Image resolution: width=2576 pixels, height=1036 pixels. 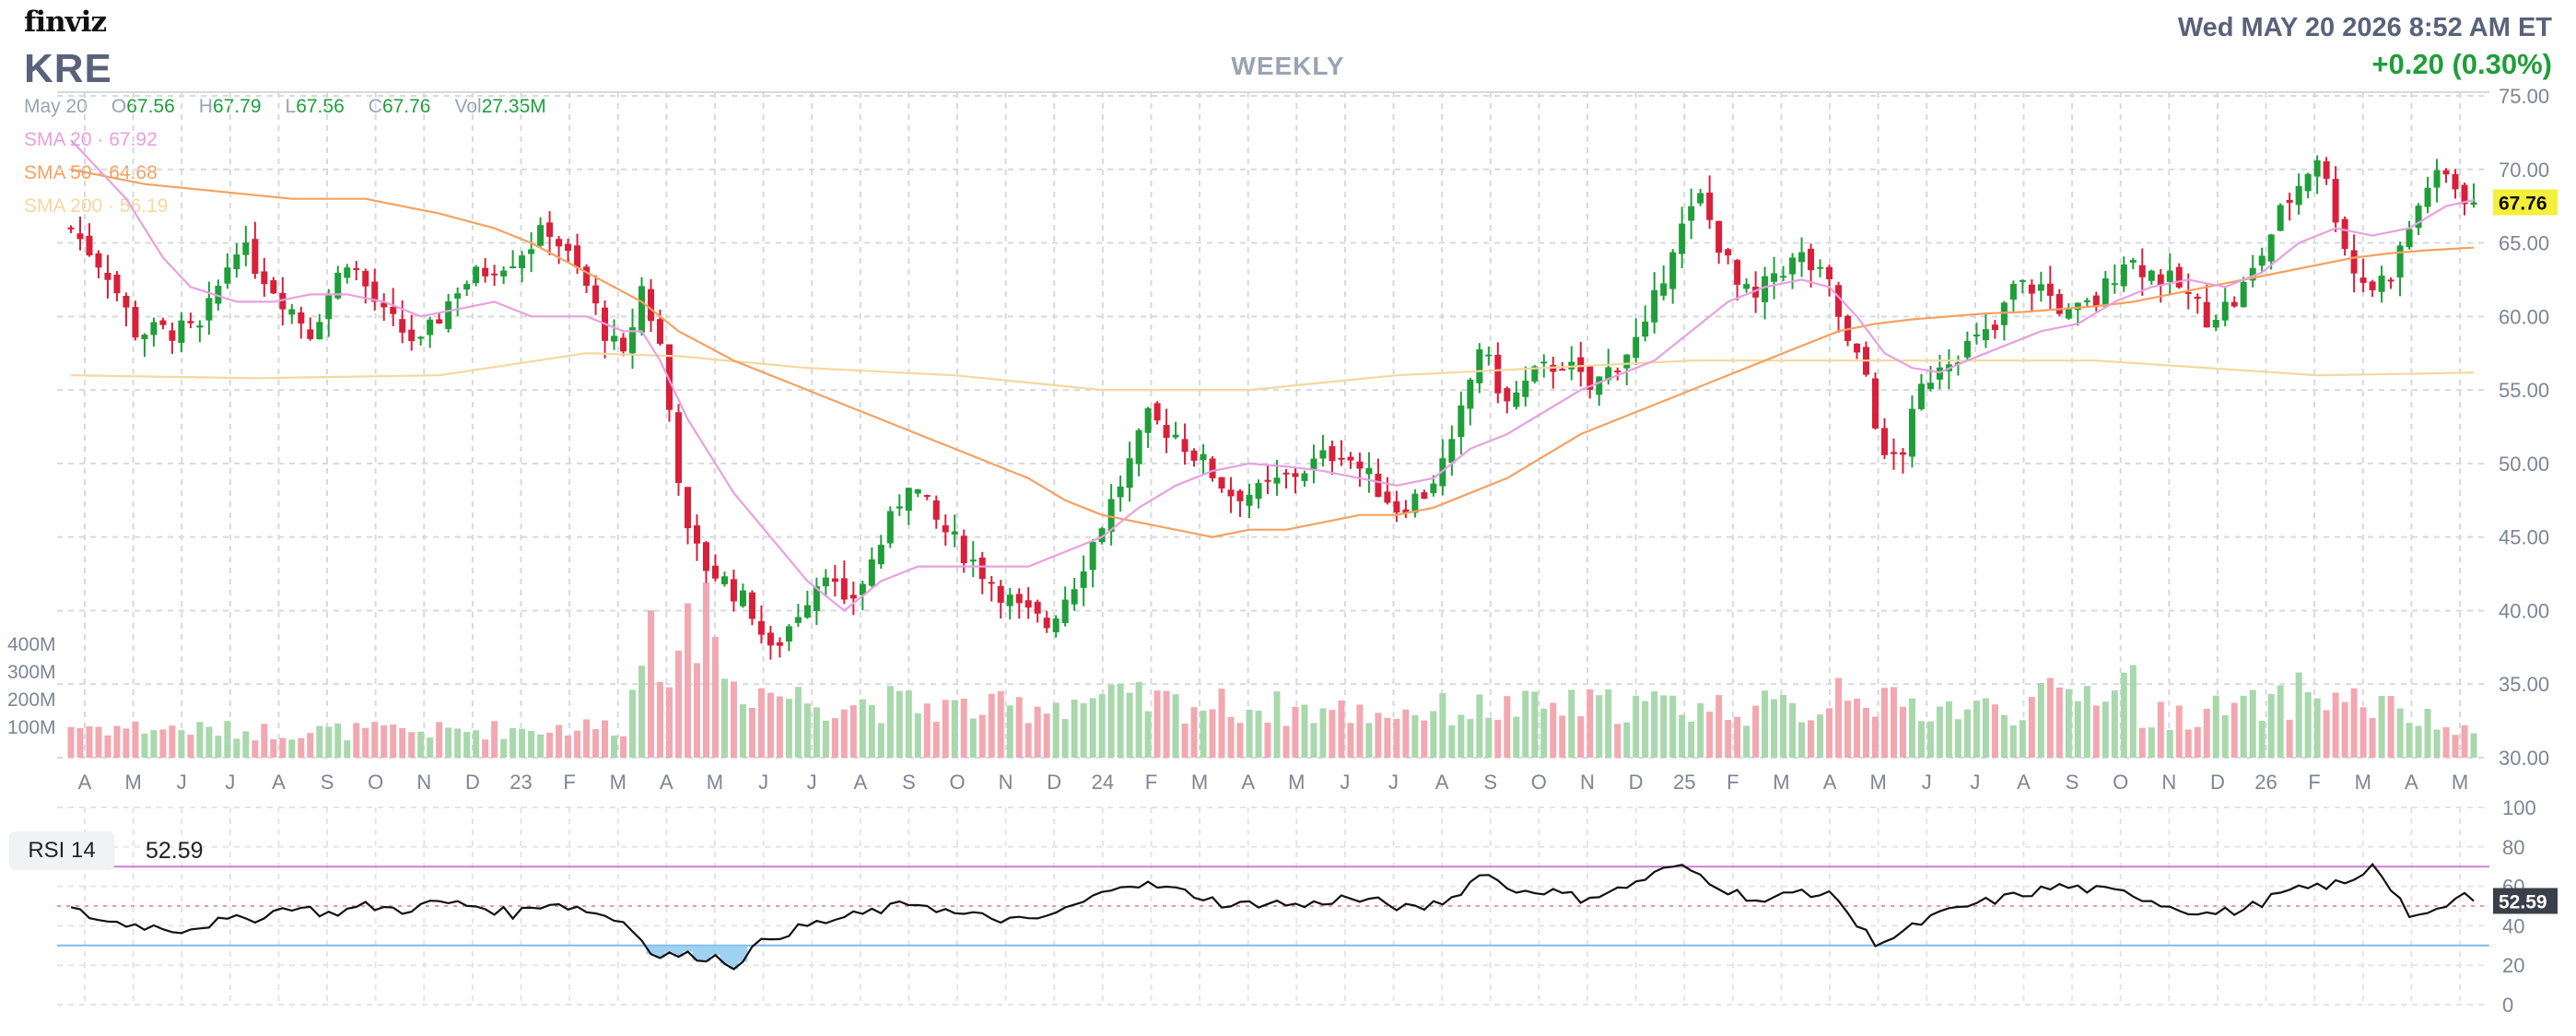 What do you see at coordinates (2524, 610) in the screenshot?
I see `price-axis-tick: 40.00` at bounding box center [2524, 610].